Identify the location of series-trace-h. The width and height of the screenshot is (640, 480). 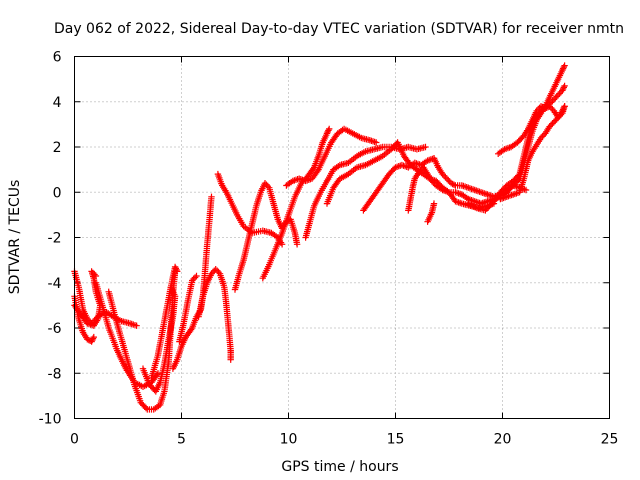
(201, 319).